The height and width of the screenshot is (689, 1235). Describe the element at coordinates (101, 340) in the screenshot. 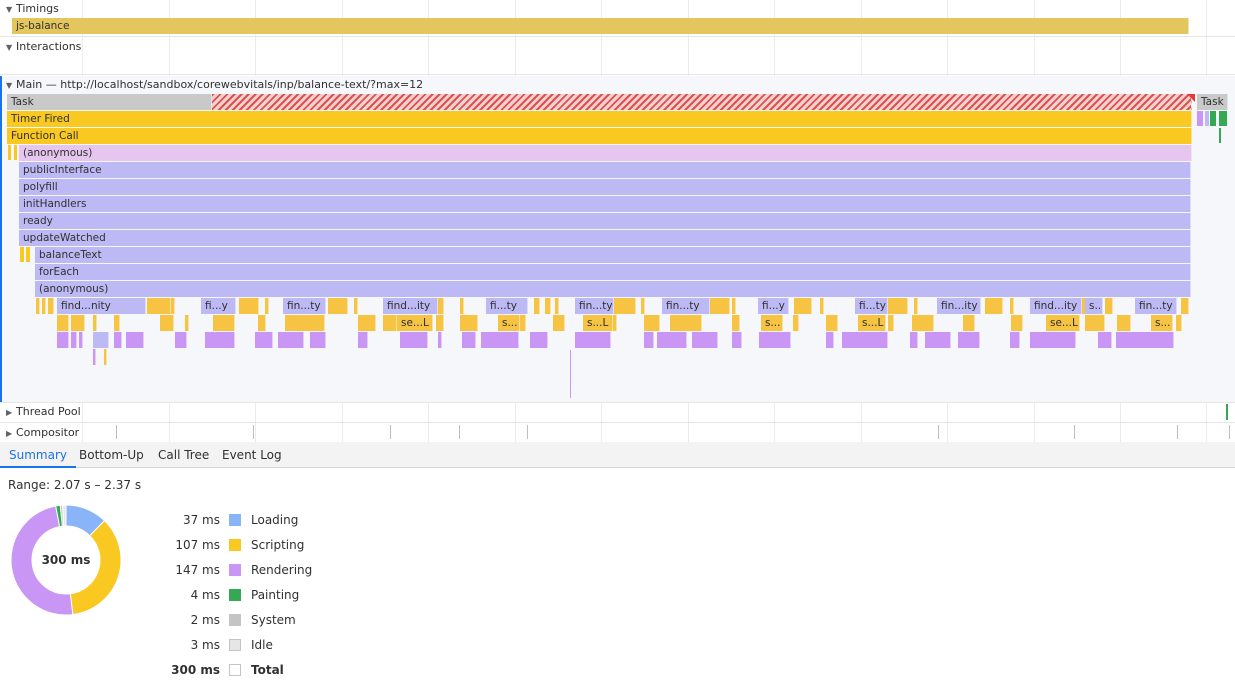

I see `flame-block` at that location.